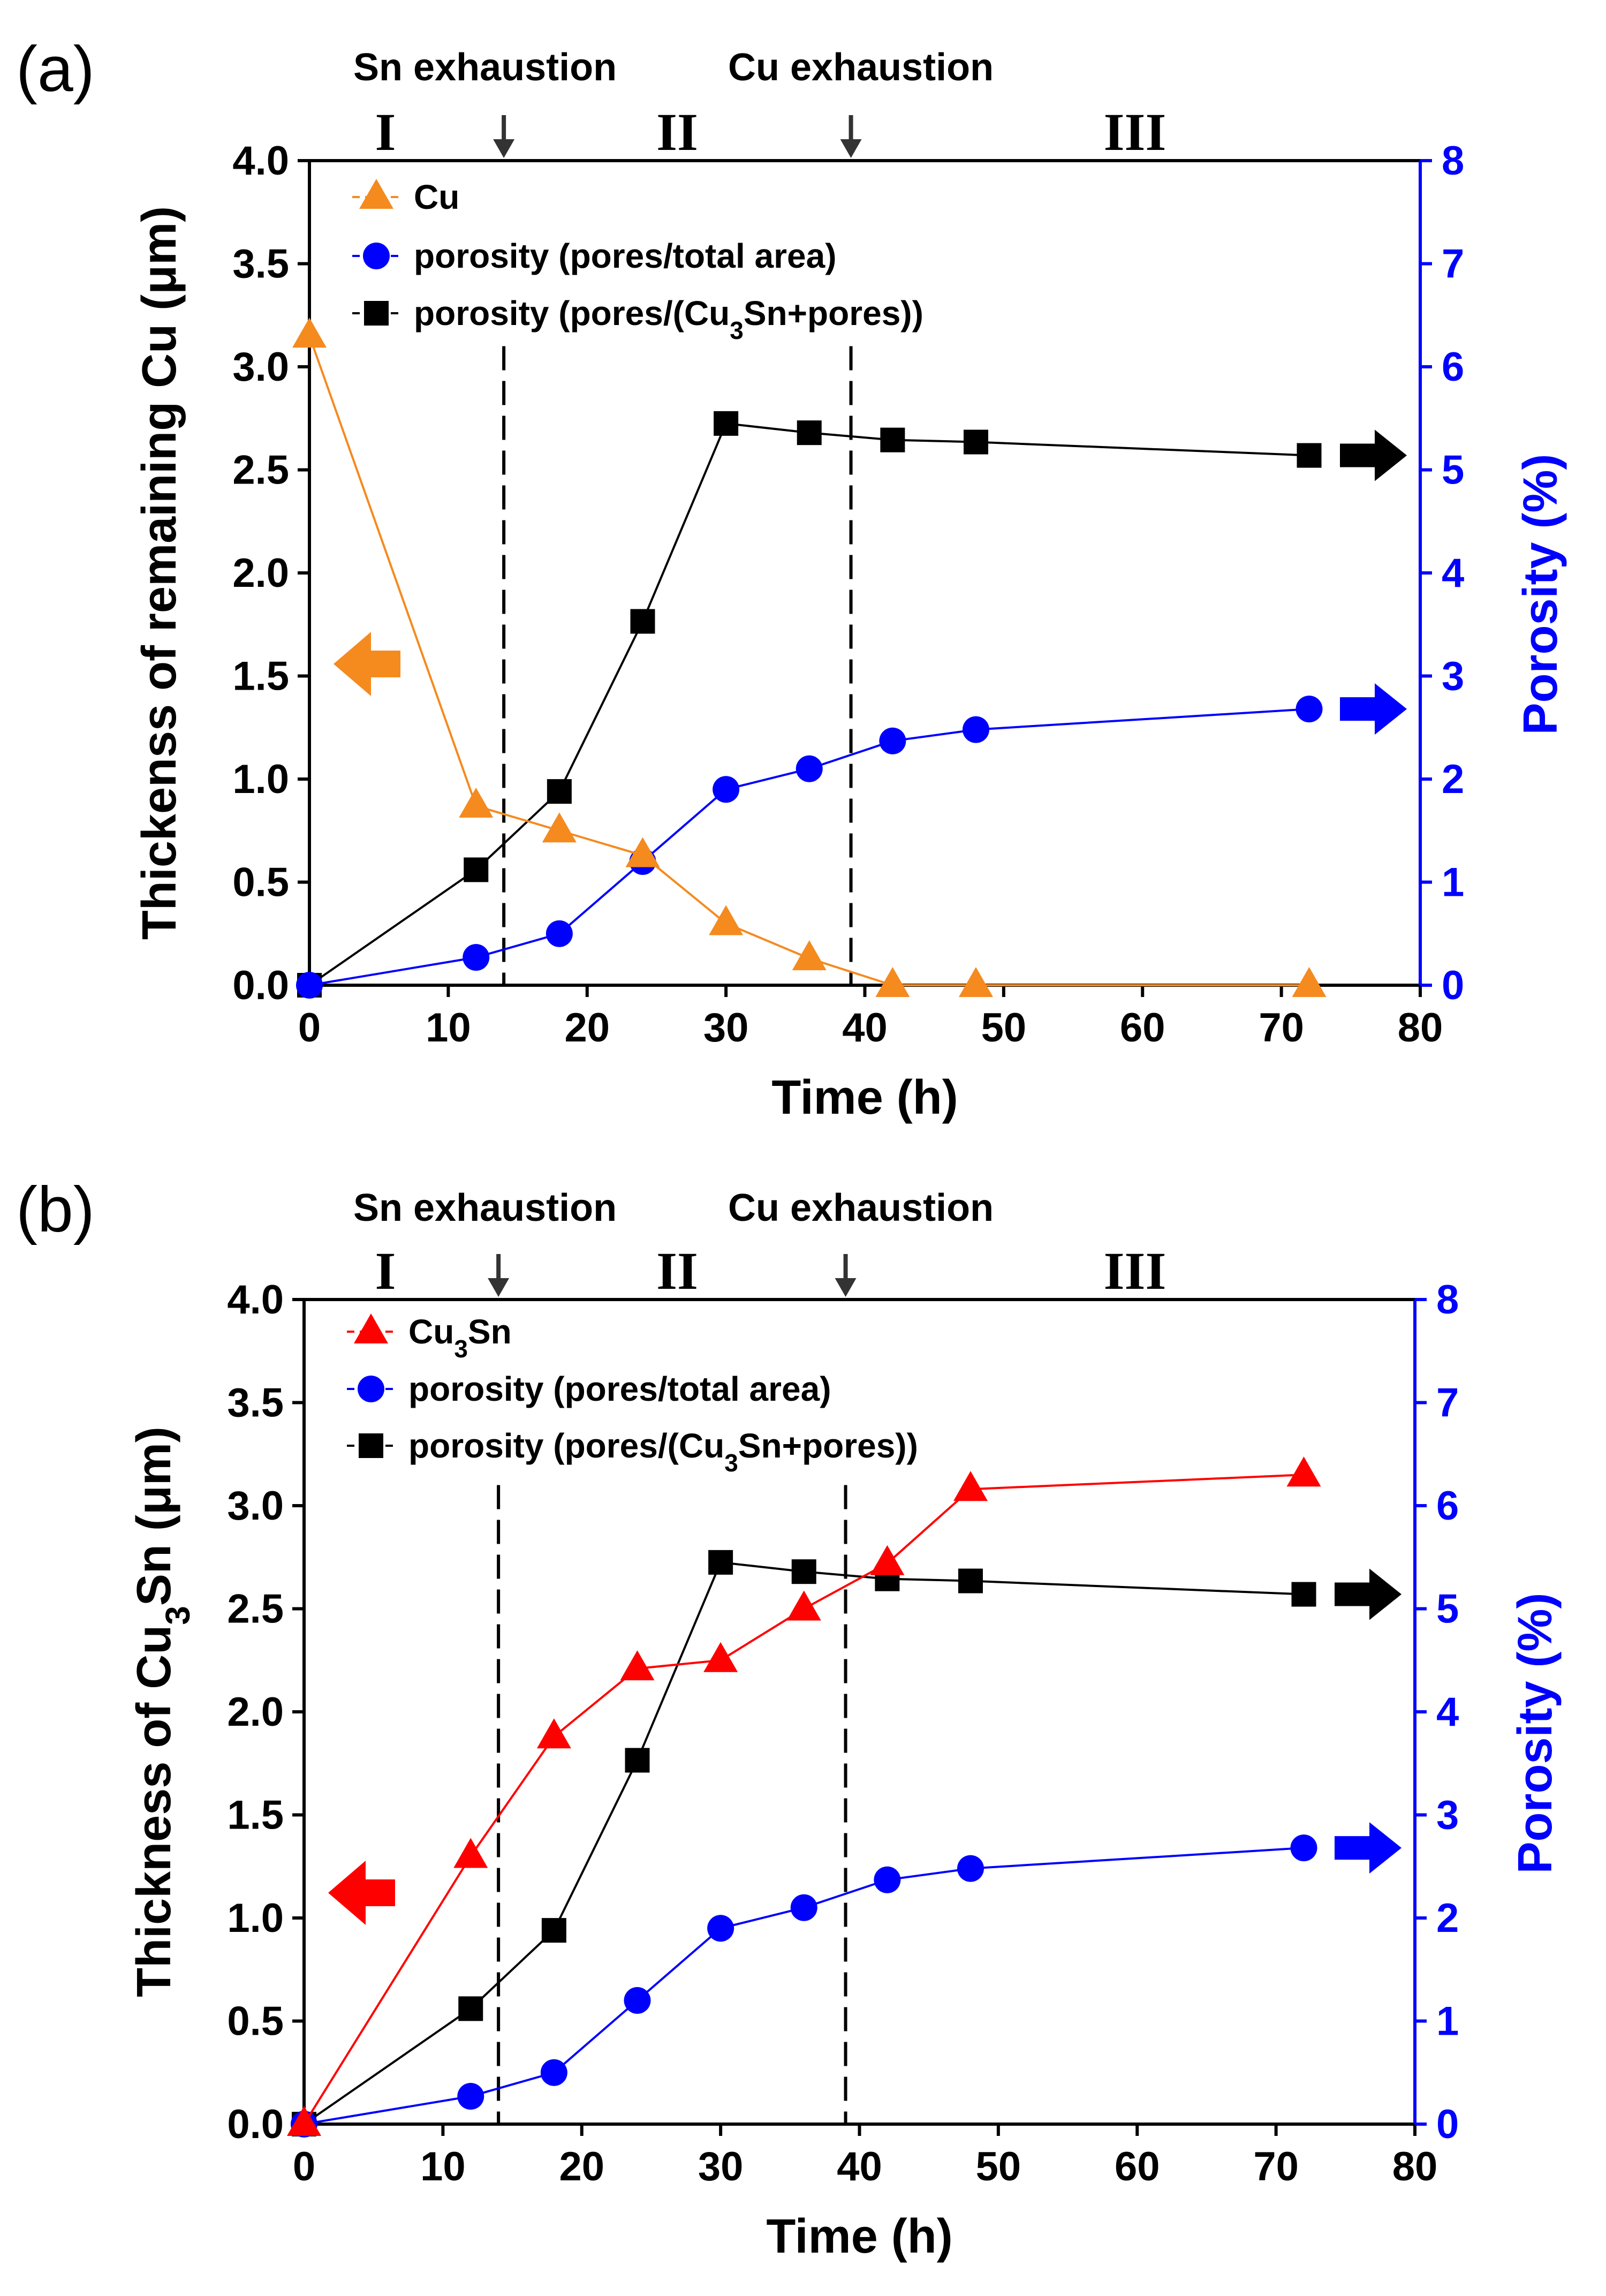 The image size is (1606, 2296). I want to click on y-tick-label: 2.5, so click(255, 1609).